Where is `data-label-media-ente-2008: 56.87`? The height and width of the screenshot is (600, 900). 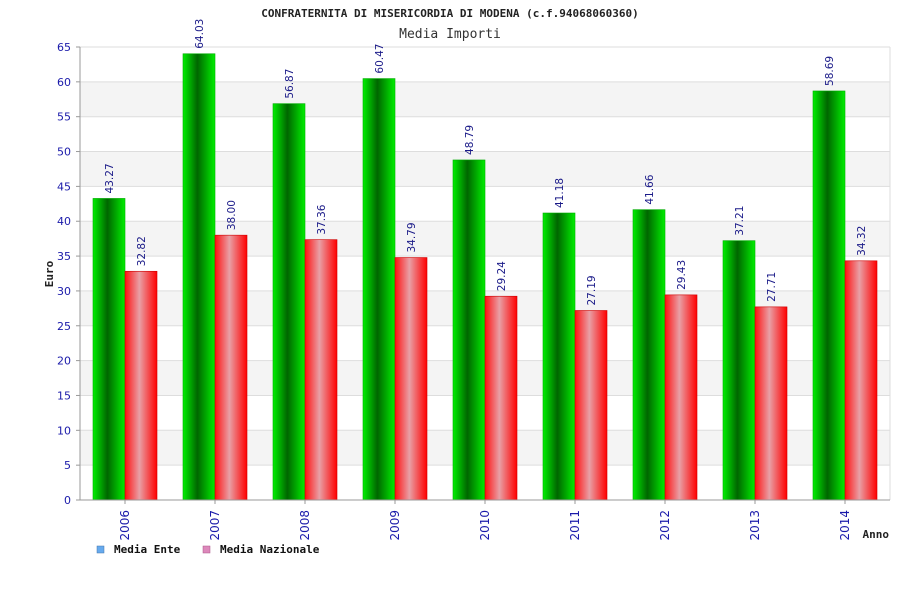
data-label-media-ente-2008: 56.87 is located at coordinates (290, 84).